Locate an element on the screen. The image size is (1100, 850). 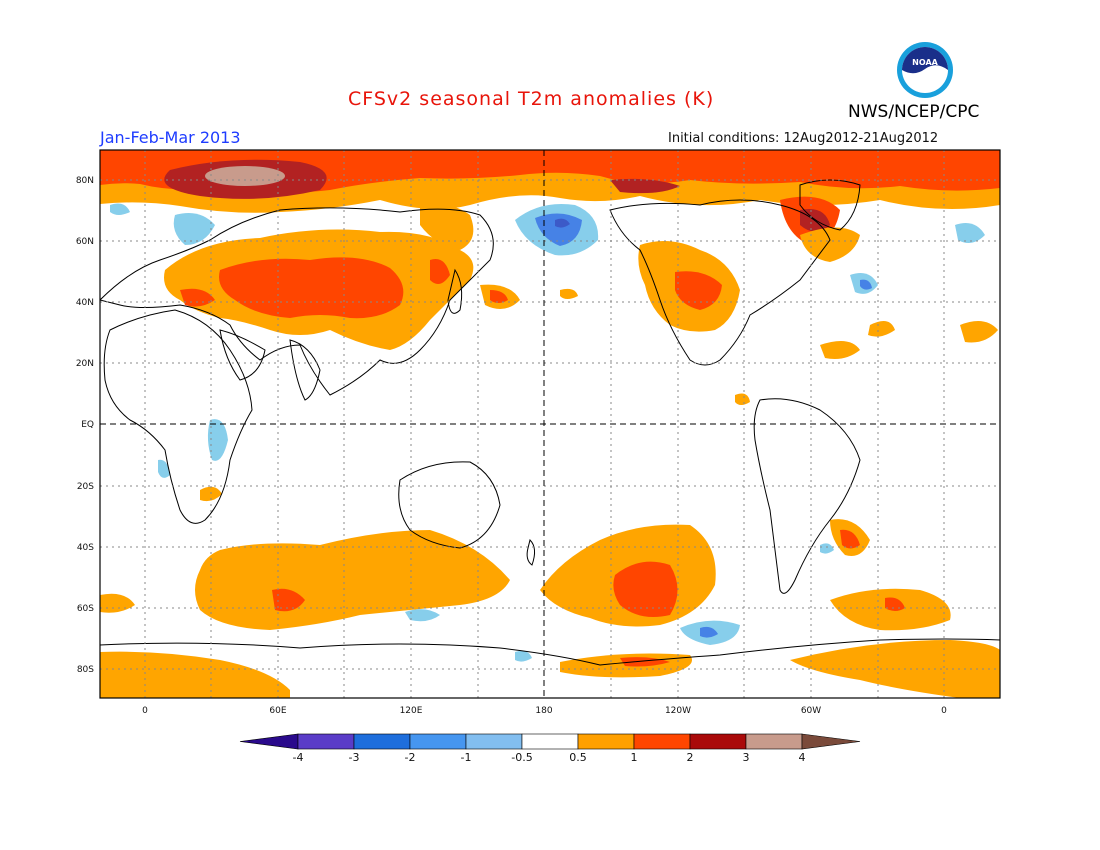
lat-label: 80N is located at coordinates (85, 181).